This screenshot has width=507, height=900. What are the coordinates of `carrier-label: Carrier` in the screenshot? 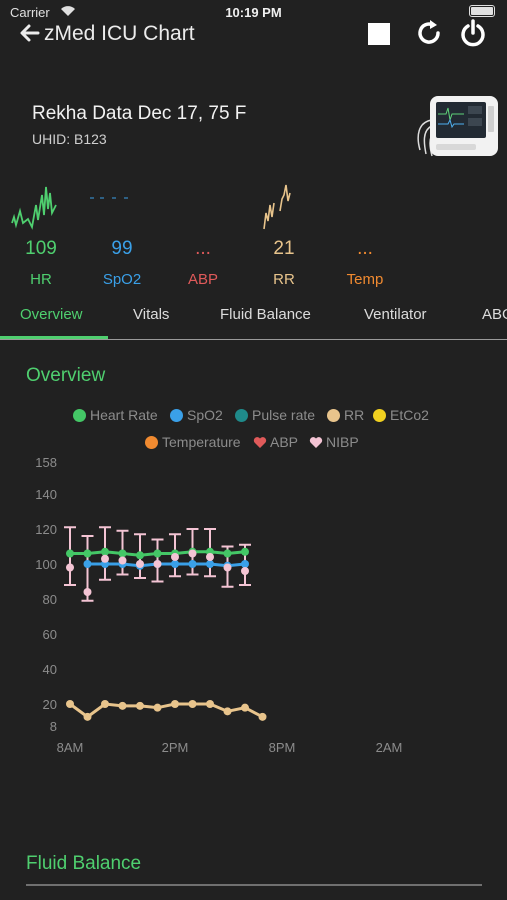 It's located at (30, 12).